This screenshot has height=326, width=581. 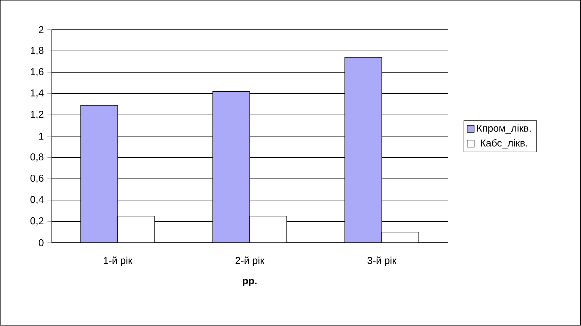 What do you see at coordinates (37, 115) in the screenshot?
I see `y-tick-label: 1,2` at bounding box center [37, 115].